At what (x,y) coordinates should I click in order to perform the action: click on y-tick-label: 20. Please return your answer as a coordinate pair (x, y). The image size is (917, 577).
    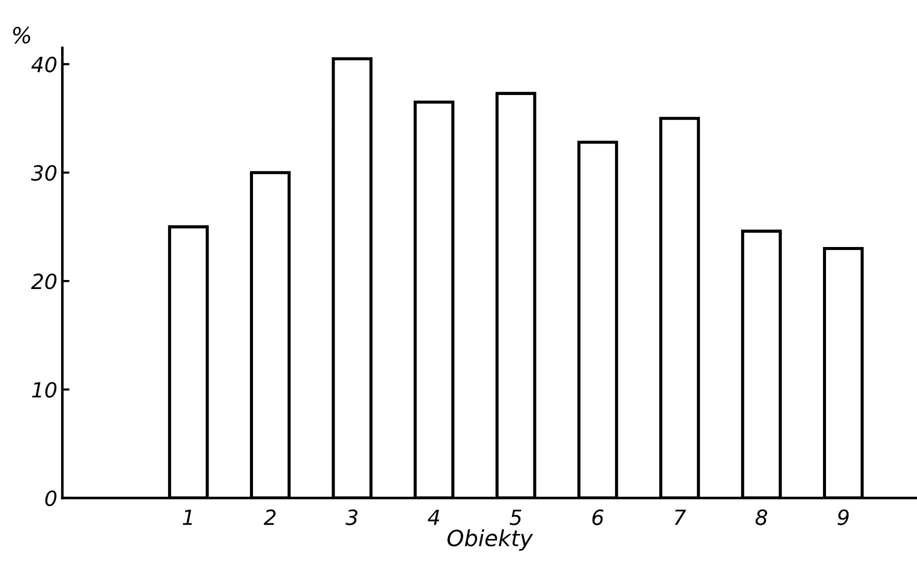
    Looking at the image, I should click on (43, 282).